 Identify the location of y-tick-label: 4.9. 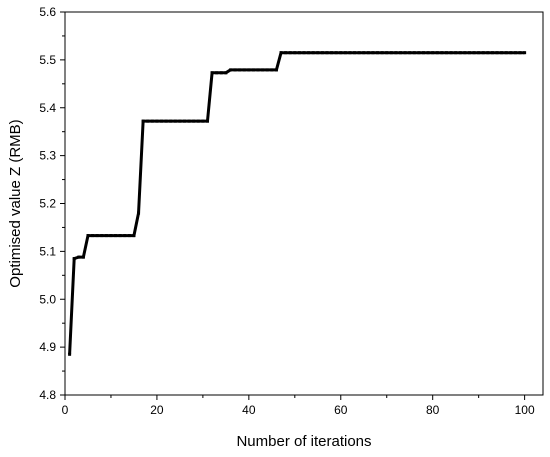
(47, 347).